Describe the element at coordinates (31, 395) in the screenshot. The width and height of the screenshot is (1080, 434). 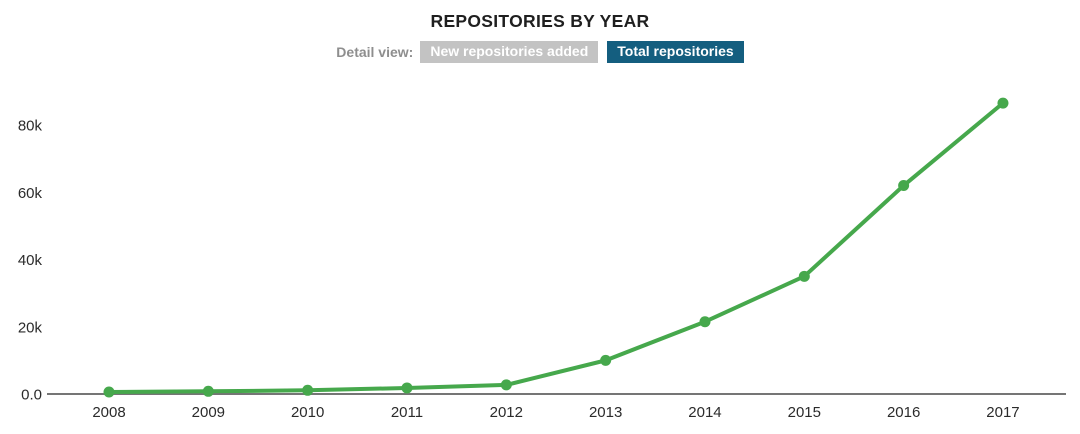
I see `y-axis-tick-label: 0.0` at that location.